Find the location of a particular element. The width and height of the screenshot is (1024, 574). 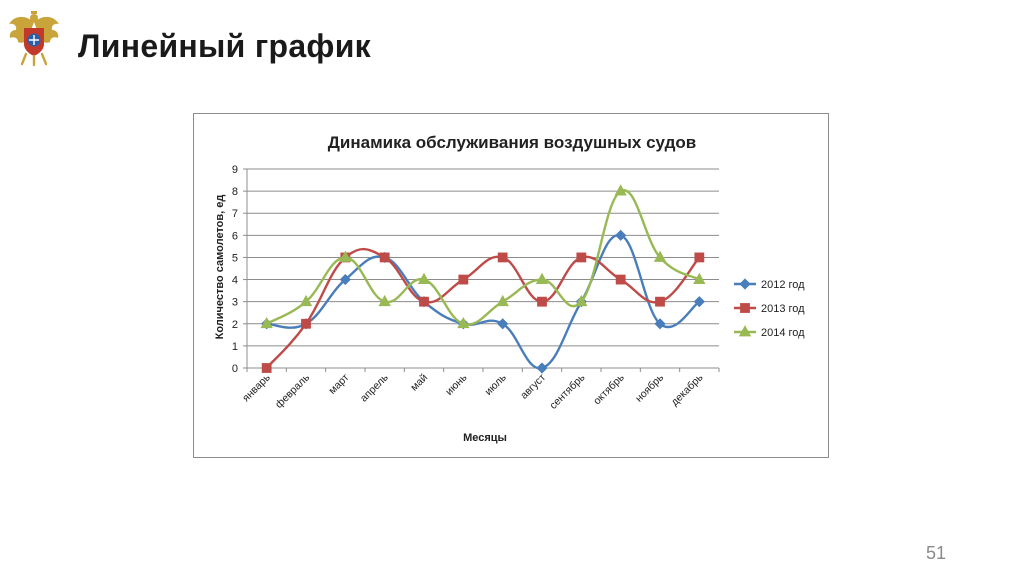

y-tick-label: 0 is located at coordinates (235, 369).